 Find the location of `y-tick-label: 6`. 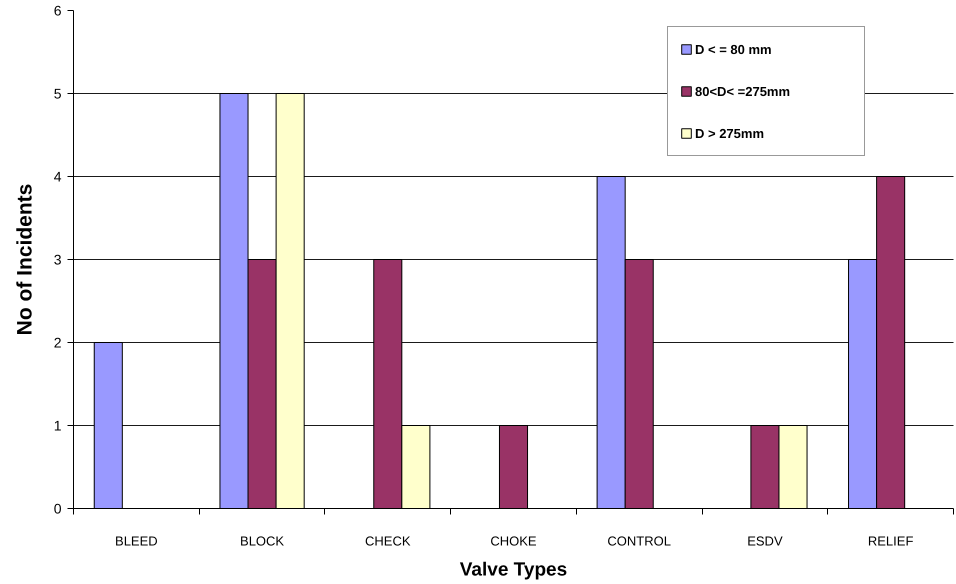

y-tick-label: 6 is located at coordinates (58, 10).